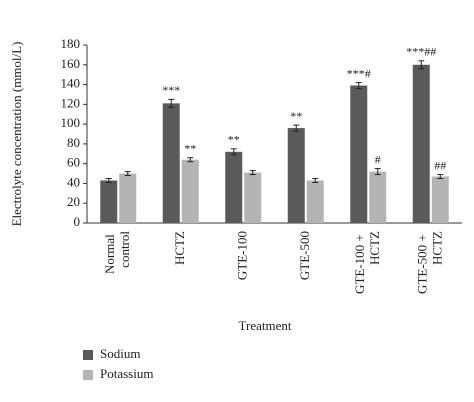 The width and height of the screenshot is (474, 402). What do you see at coordinates (241, 255) in the screenshot?
I see `x-tick-label: GTE-100` at bounding box center [241, 255].